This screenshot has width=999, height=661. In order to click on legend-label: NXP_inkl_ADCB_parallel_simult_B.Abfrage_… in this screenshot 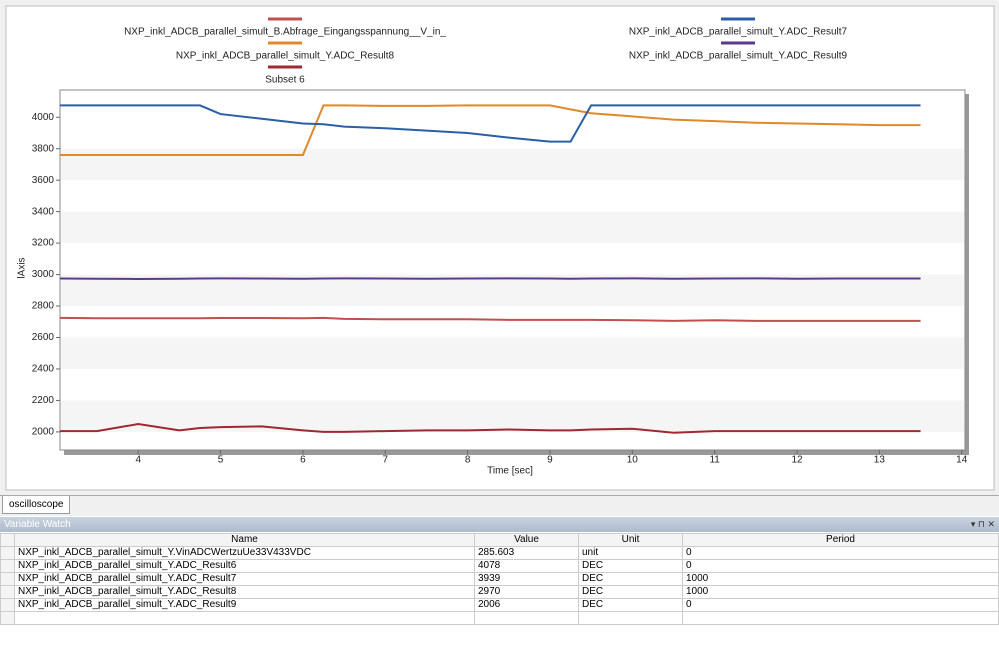, I will do `click(285, 32)`.